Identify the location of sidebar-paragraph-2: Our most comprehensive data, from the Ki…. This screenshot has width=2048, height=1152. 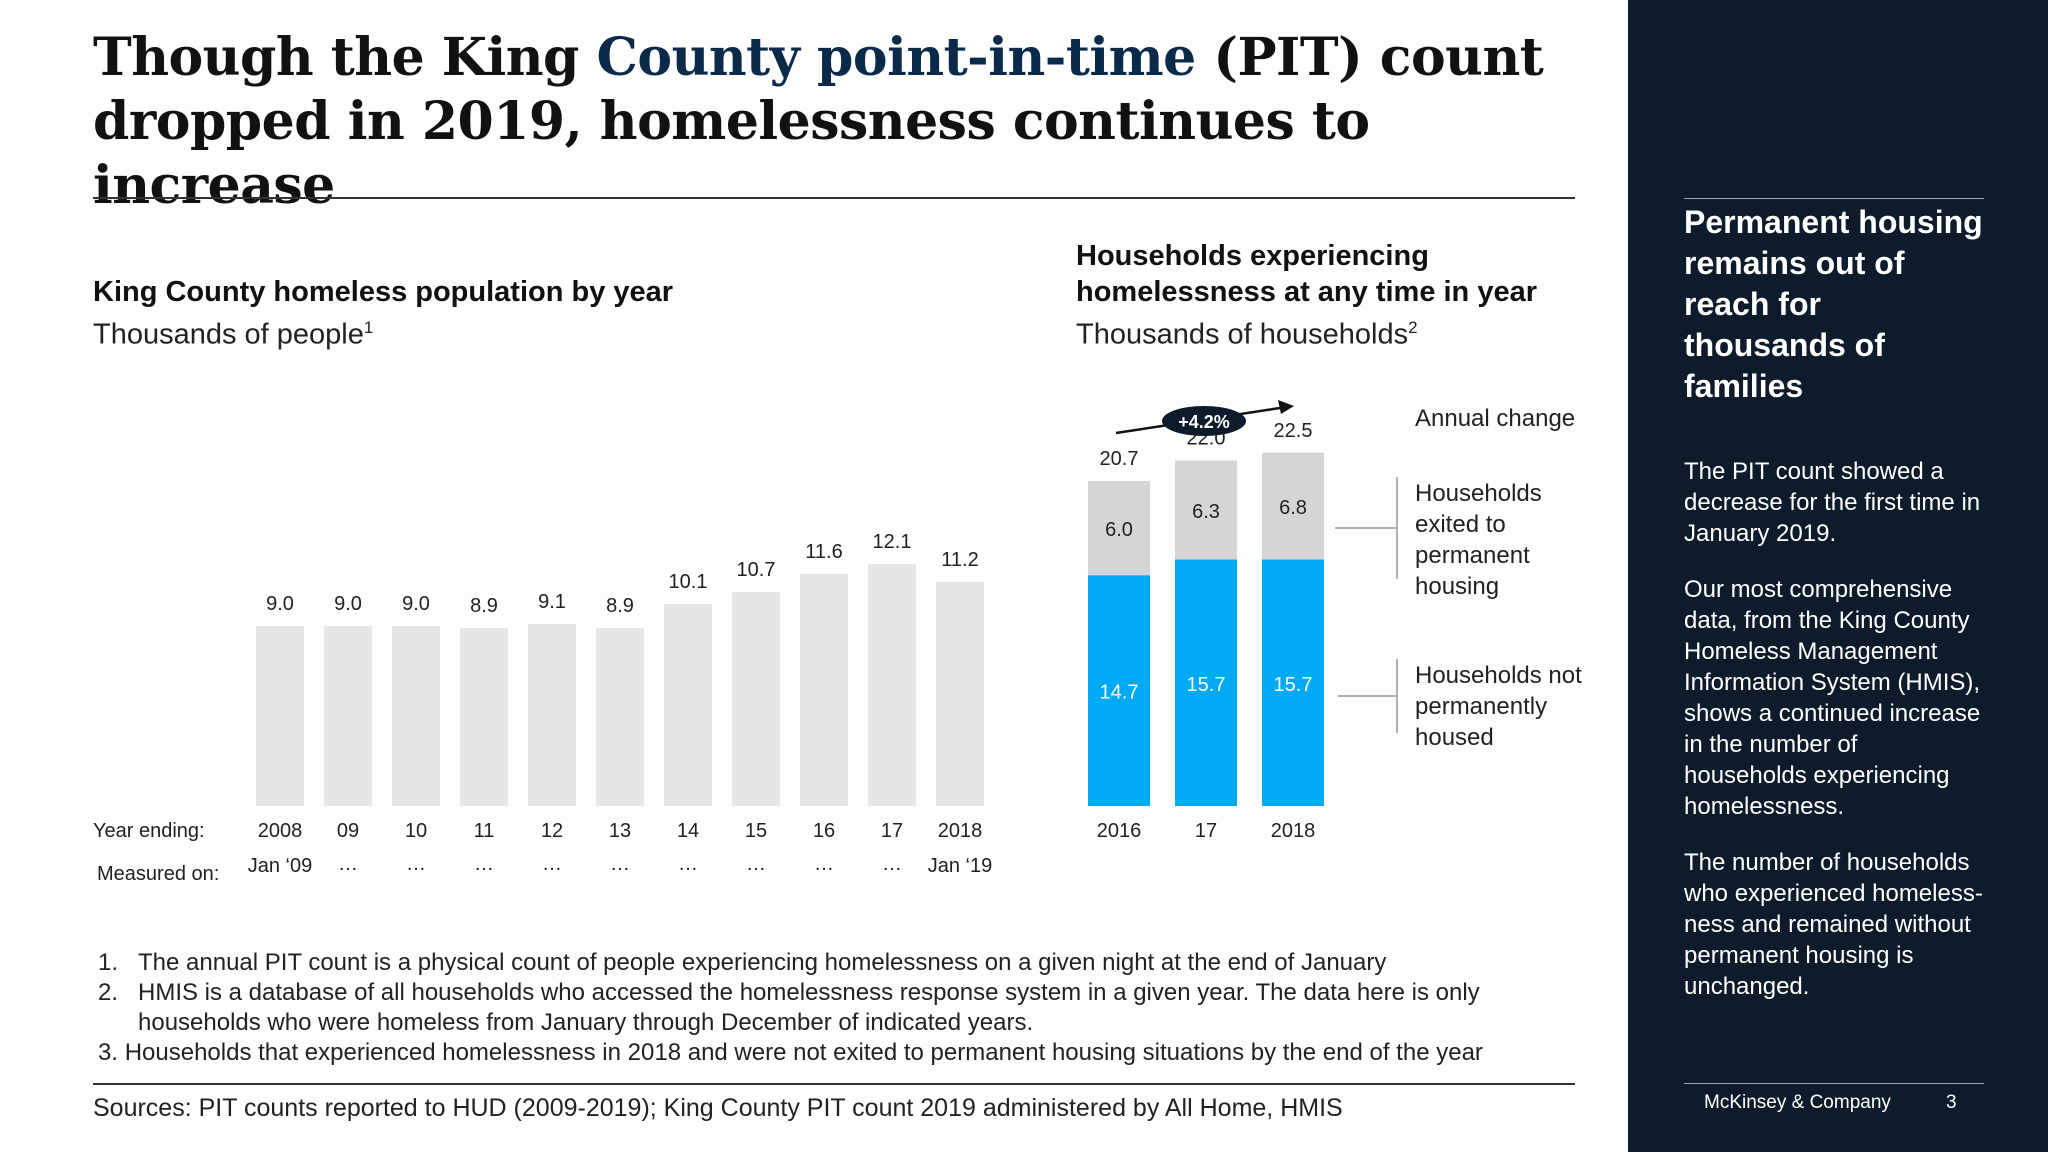
(1832, 698).